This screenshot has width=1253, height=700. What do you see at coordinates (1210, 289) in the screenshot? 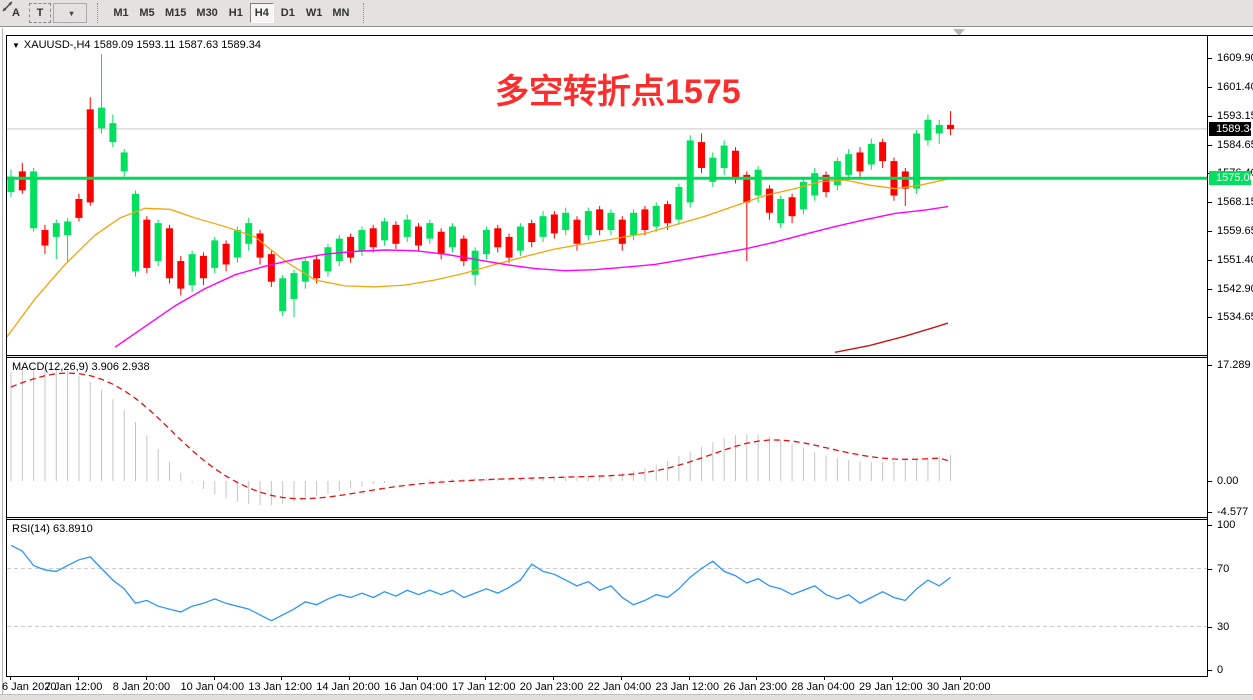
I see `price-label-1542.90-tick` at bounding box center [1210, 289].